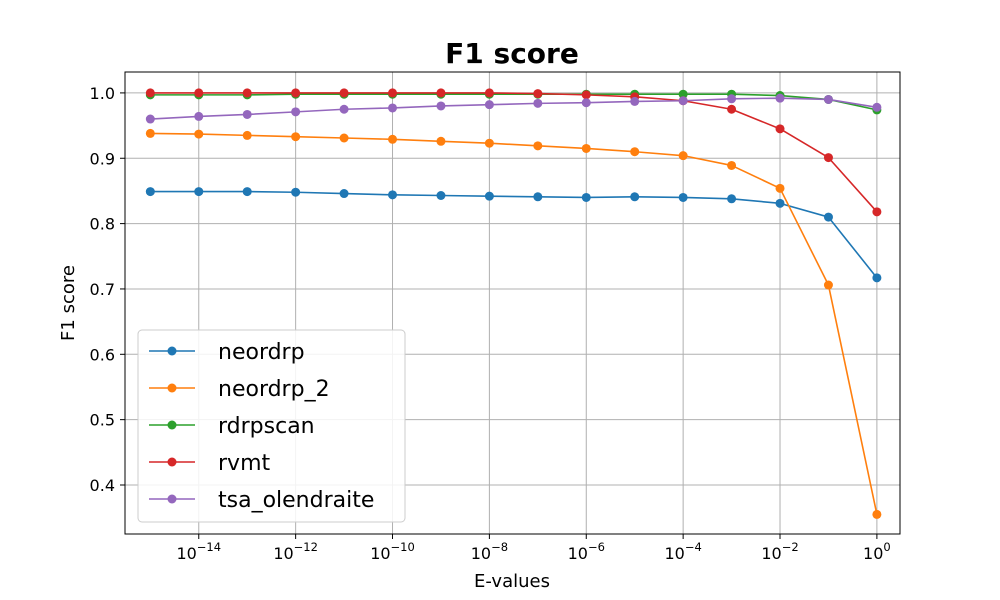  What do you see at coordinates (102, 354) in the screenshot?
I see `y-tick-label: 0.6` at bounding box center [102, 354].